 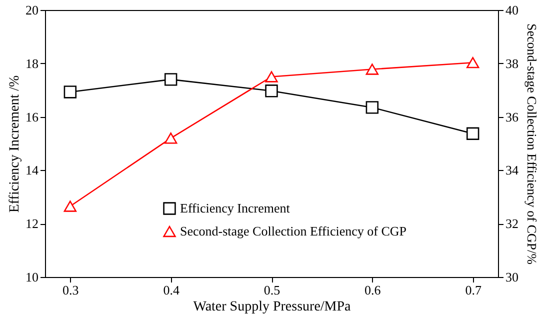 I want to click on x-axis-title: Water Supply Pressure/MPa, so click(x=272, y=307).